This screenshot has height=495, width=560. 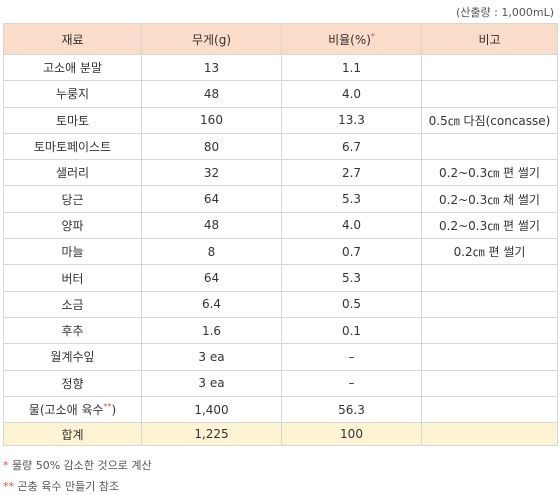 I want to click on cell-ratio: 56.3, so click(x=351, y=409).